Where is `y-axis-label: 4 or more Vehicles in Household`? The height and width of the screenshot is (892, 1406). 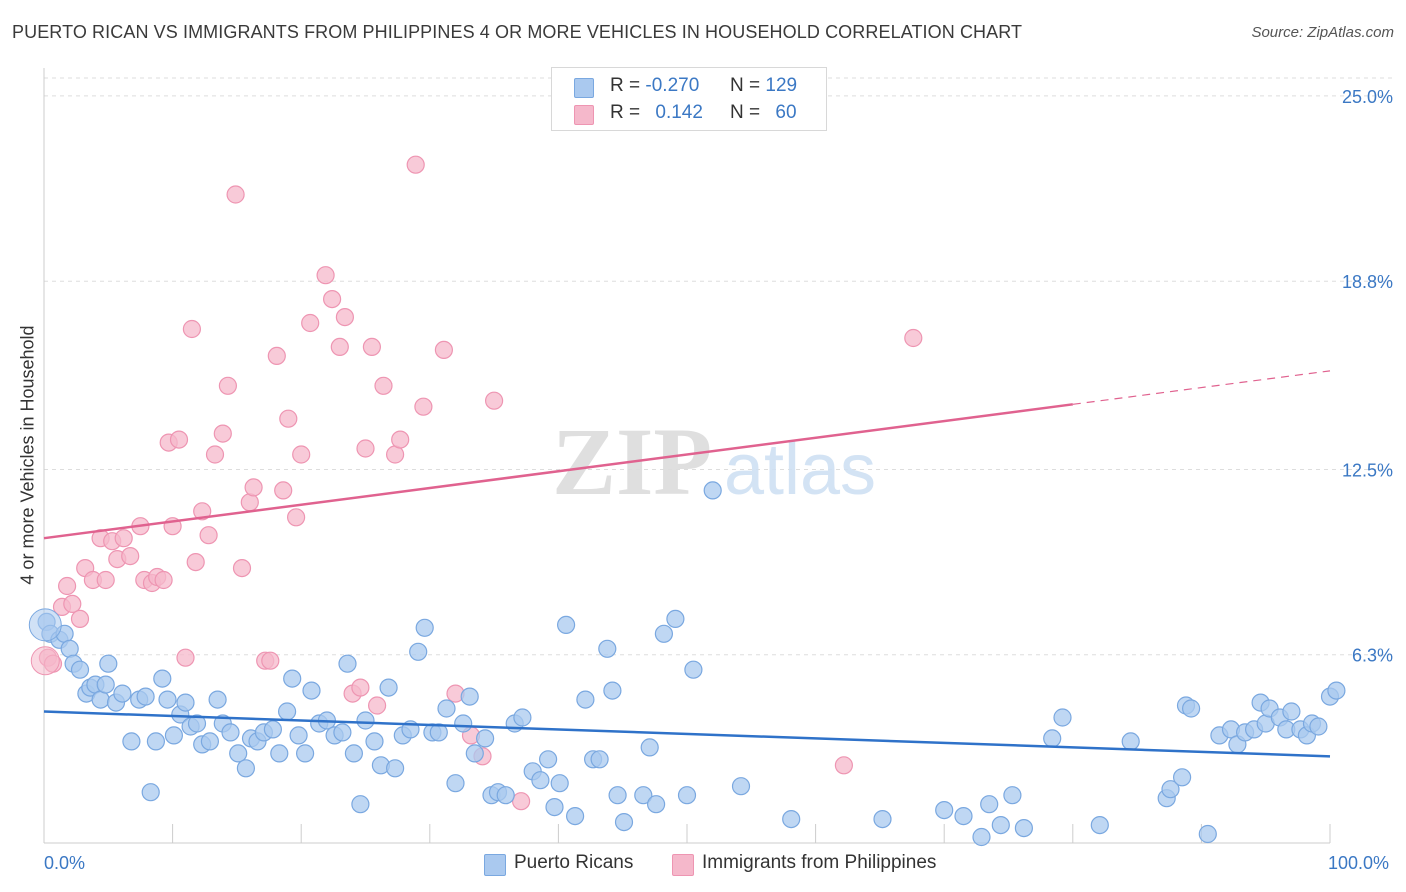
y-axis-label: 4 or more Vehicles in Household is located at coordinates (27, 455).